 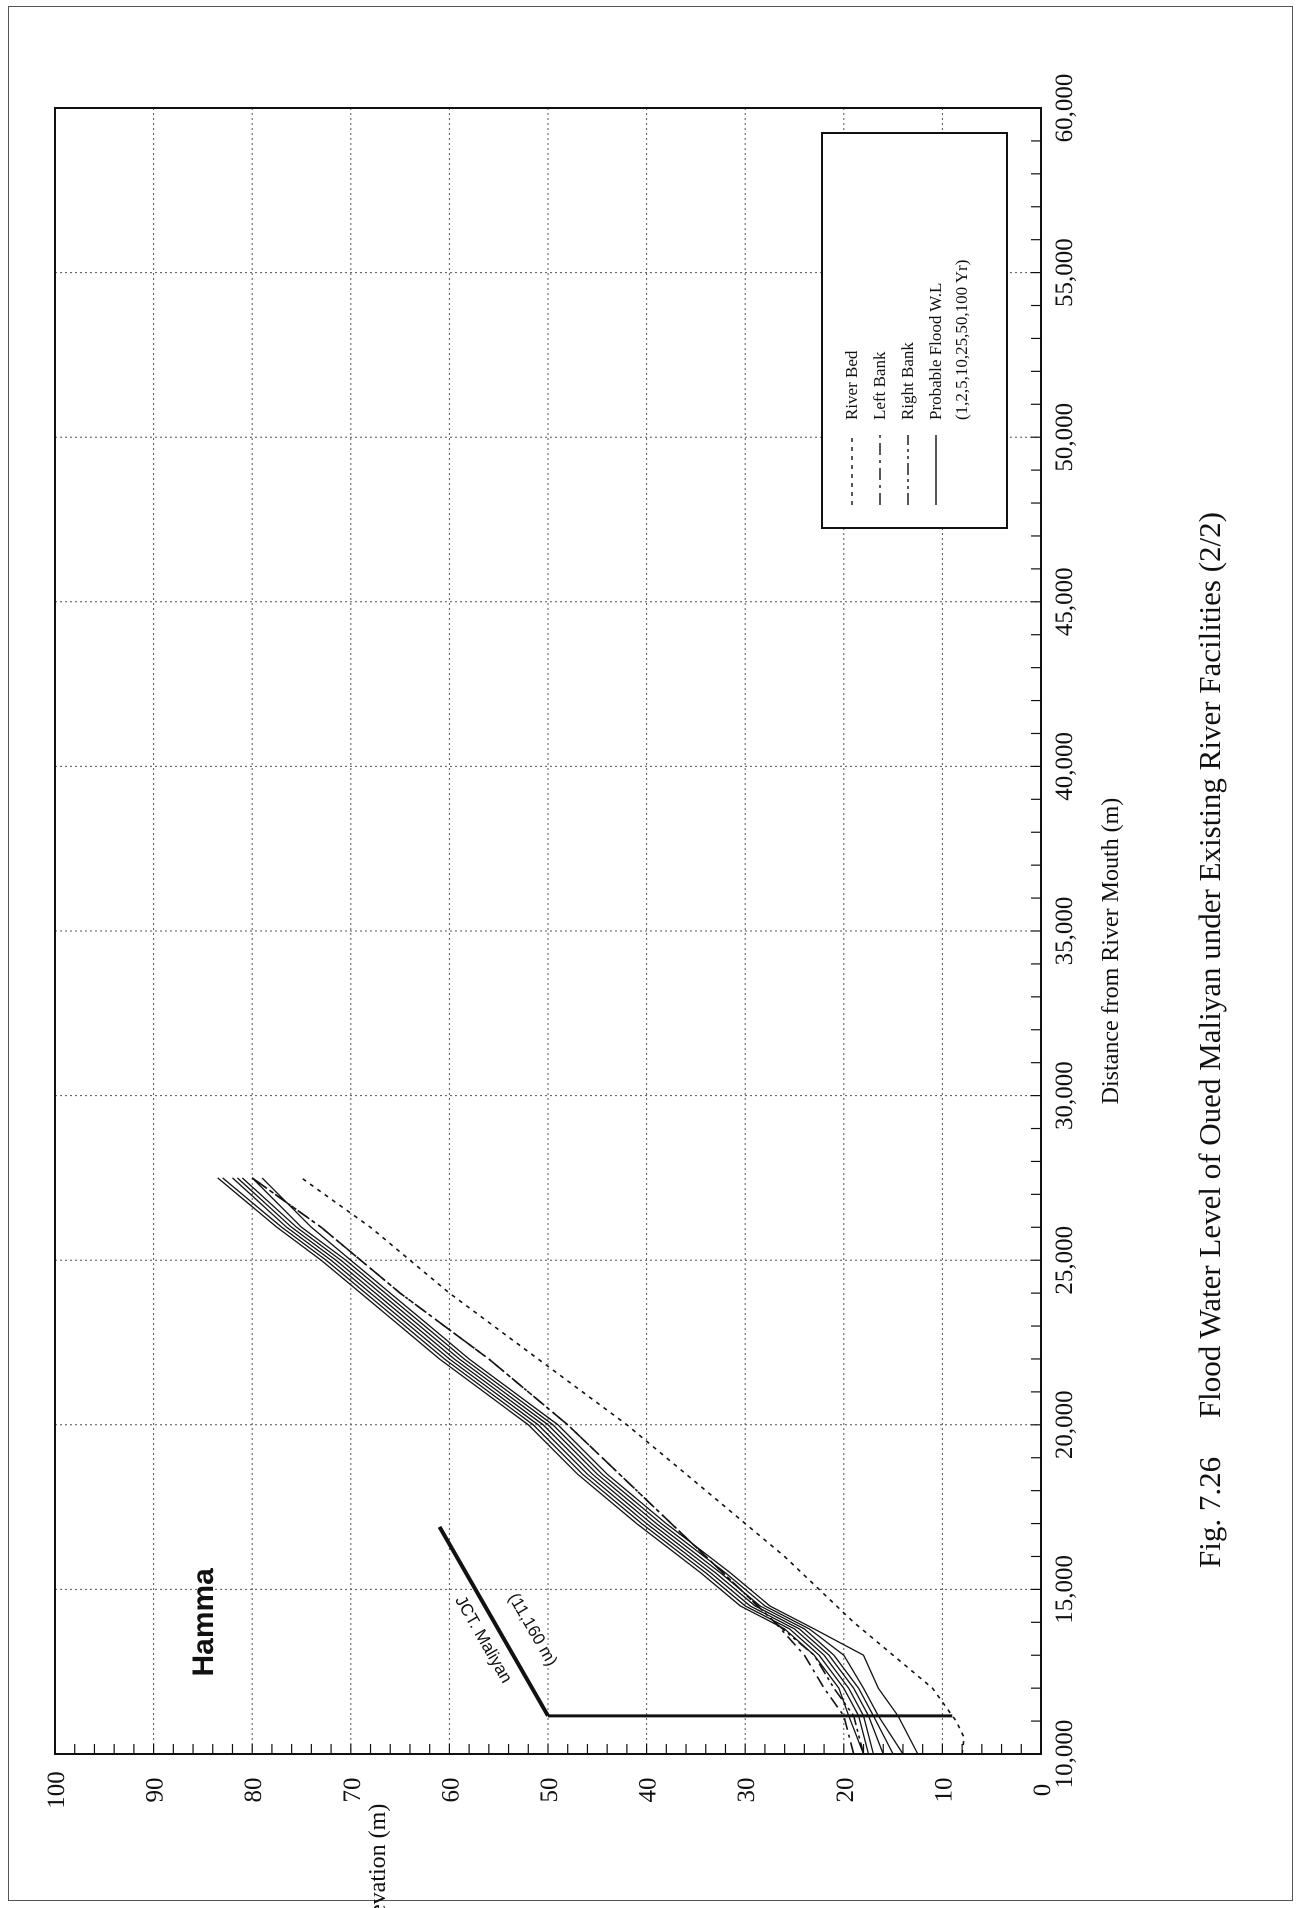 I want to click on y-tick-label: 70, so click(x=352, y=1790).